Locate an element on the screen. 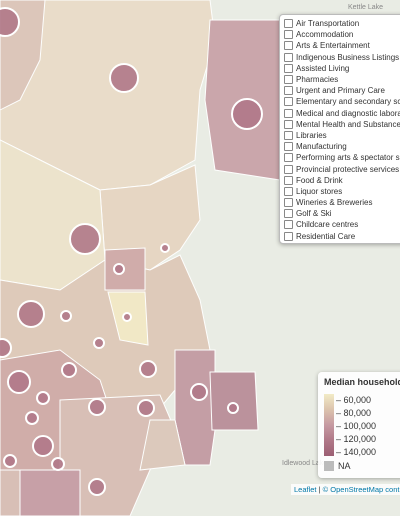 This screenshot has width=400, height=516. legend-tick: – 80,000 is located at coordinates (353, 413).